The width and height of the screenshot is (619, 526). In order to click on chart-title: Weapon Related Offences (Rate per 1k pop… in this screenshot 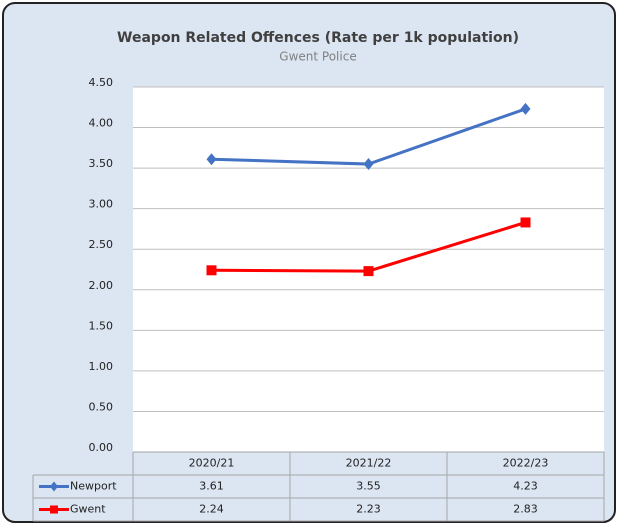, I will do `click(318, 38)`.